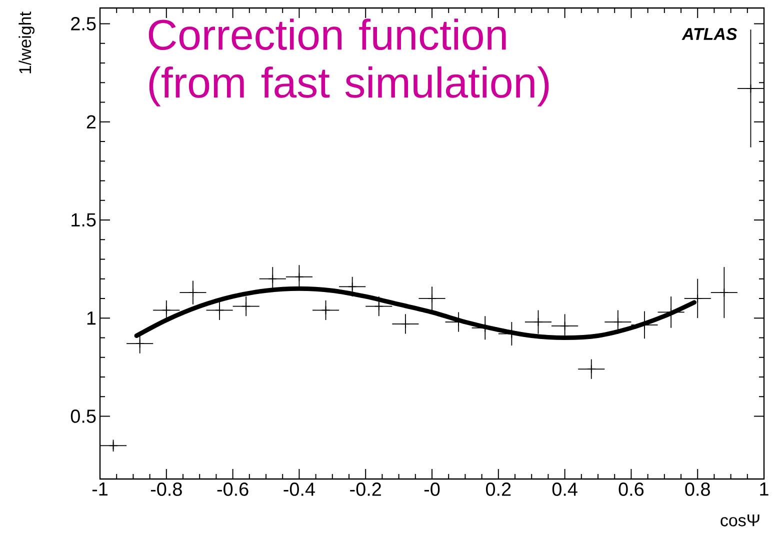  Describe the element at coordinates (83, 23) in the screenshot. I see `y-tick-label: 2.5` at that location.